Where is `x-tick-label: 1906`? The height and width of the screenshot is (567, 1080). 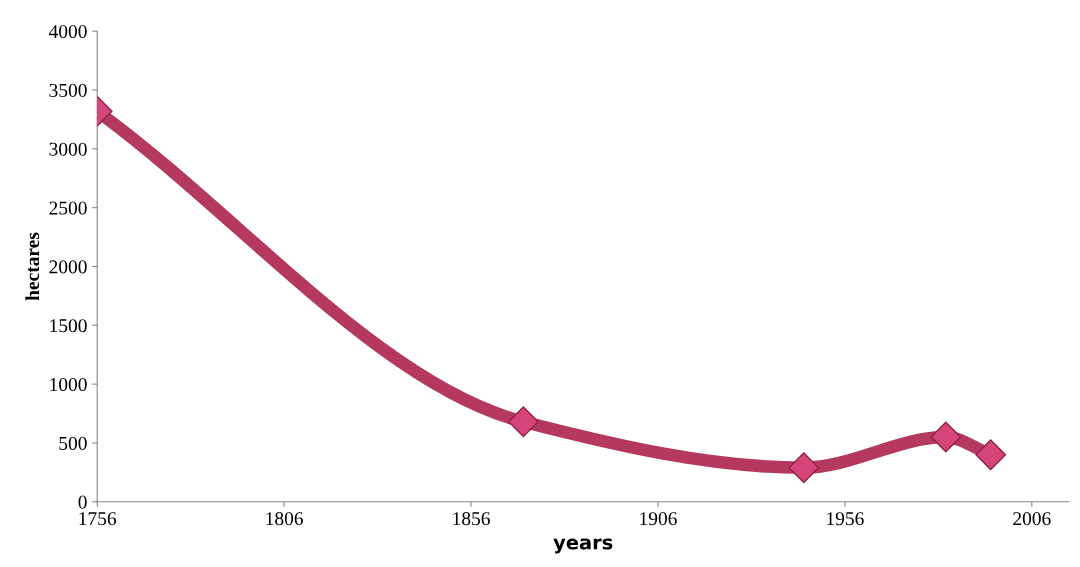
x-tick-label: 1906 is located at coordinates (658, 519).